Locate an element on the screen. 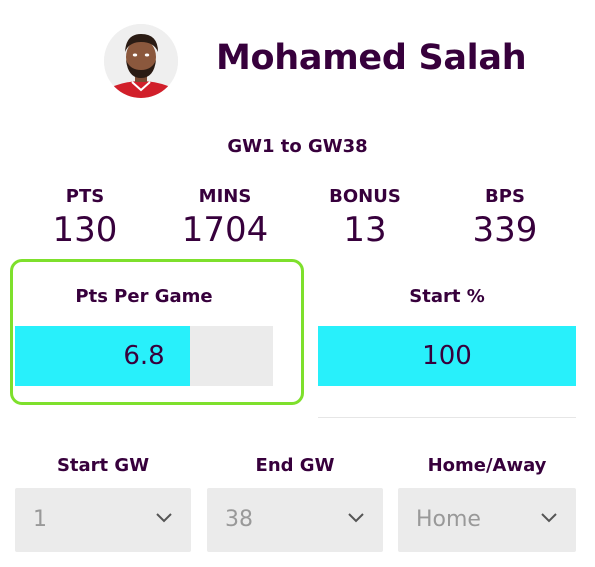 This screenshot has width=595, height=567. start-pct-bar-fill is located at coordinates (447, 356).